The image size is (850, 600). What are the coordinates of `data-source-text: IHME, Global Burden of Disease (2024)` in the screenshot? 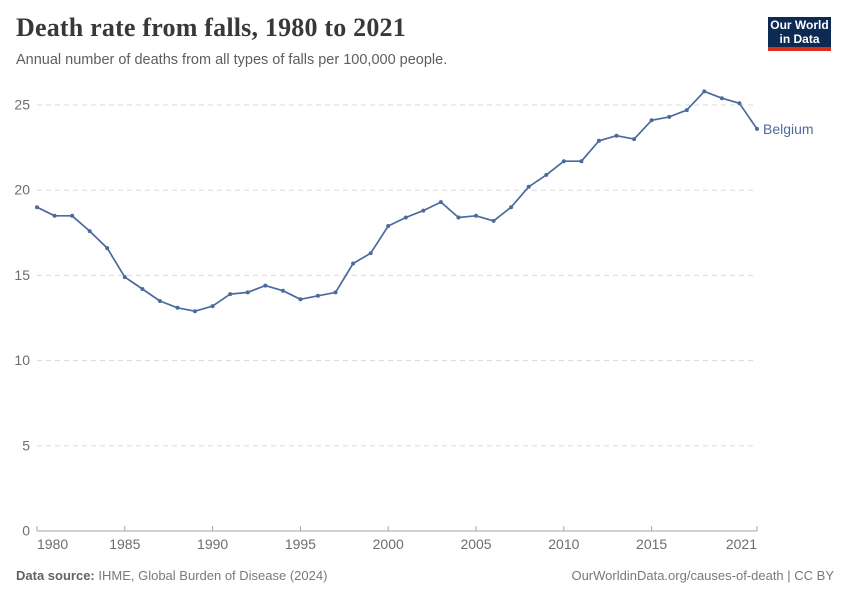 It's located at (213, 575).